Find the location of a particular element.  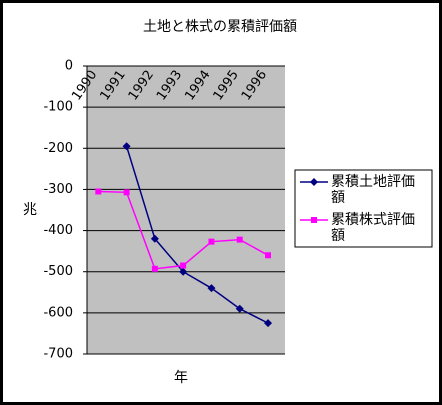

y-tick-label: -300 is located at coordinates (58, 189).